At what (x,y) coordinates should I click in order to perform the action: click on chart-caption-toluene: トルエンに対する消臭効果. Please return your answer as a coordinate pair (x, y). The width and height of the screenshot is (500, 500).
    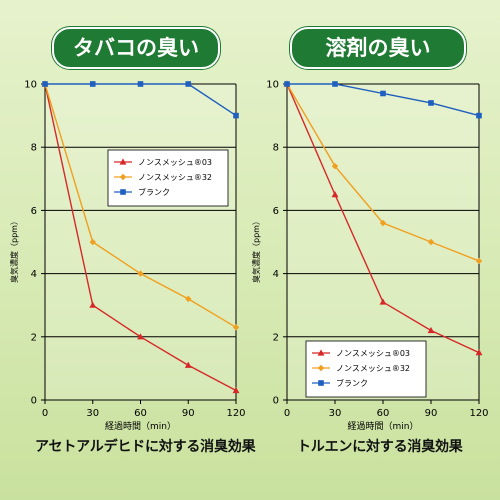
    Looking at the image, I should click on (380, 447).